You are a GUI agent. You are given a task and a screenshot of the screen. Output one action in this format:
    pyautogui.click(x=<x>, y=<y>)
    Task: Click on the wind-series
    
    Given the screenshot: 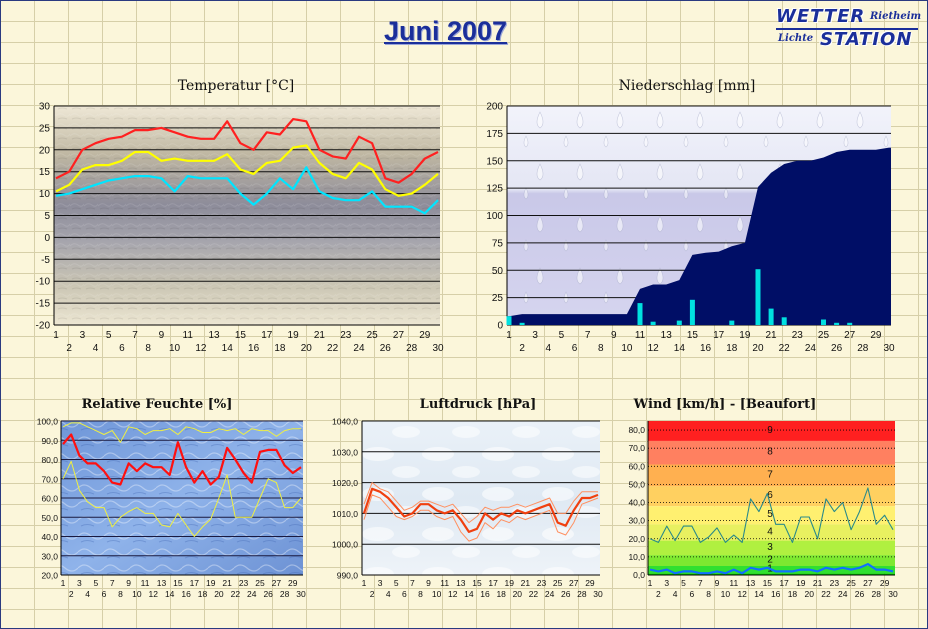 What is the action you would take?
    pyautogui.click(x=771, y=531)
    